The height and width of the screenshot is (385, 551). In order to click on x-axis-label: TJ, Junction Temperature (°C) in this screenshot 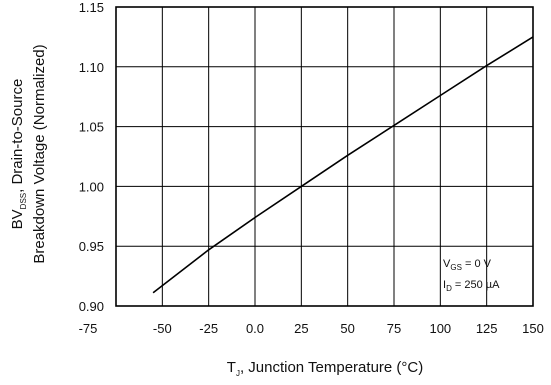, I will do `click(325, 368)`.